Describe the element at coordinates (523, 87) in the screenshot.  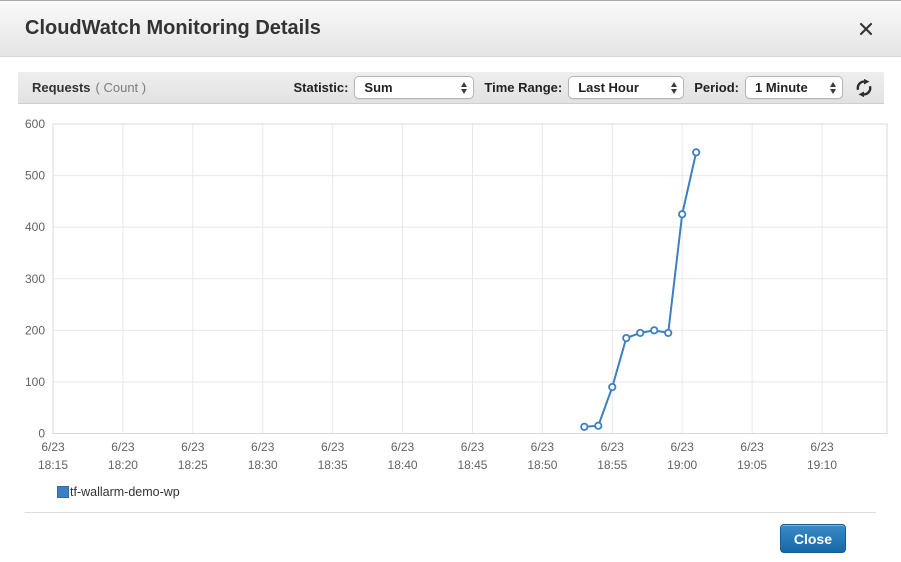
I see `time-range-label: Time Range:` at that location.